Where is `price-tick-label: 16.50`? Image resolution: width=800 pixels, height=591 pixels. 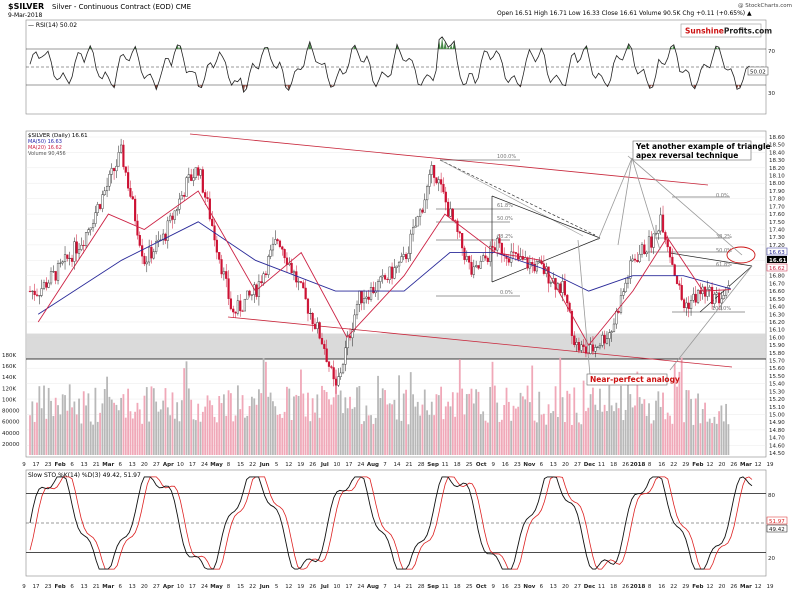 price-tick-label: 16.50 is located at coordinates (777, 300).